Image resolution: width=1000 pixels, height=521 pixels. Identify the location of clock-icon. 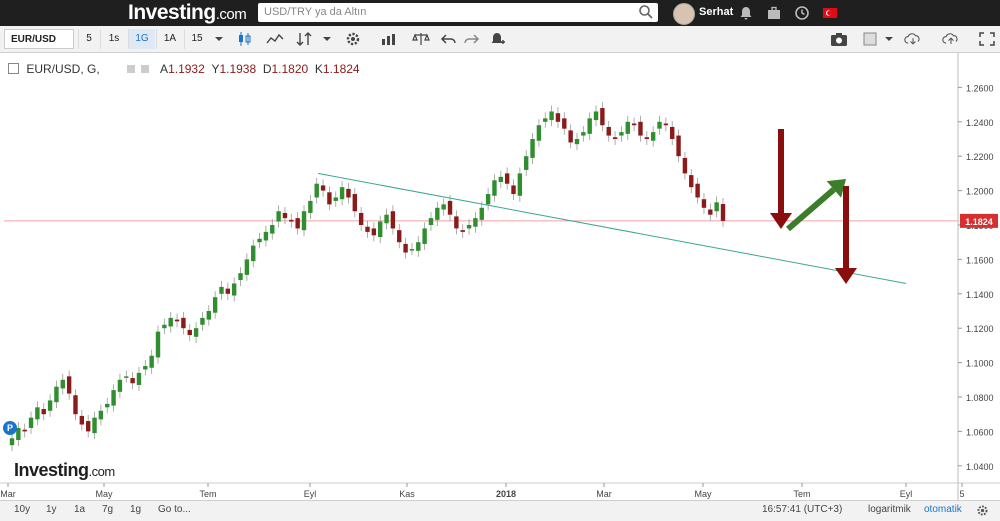
(802, 13).